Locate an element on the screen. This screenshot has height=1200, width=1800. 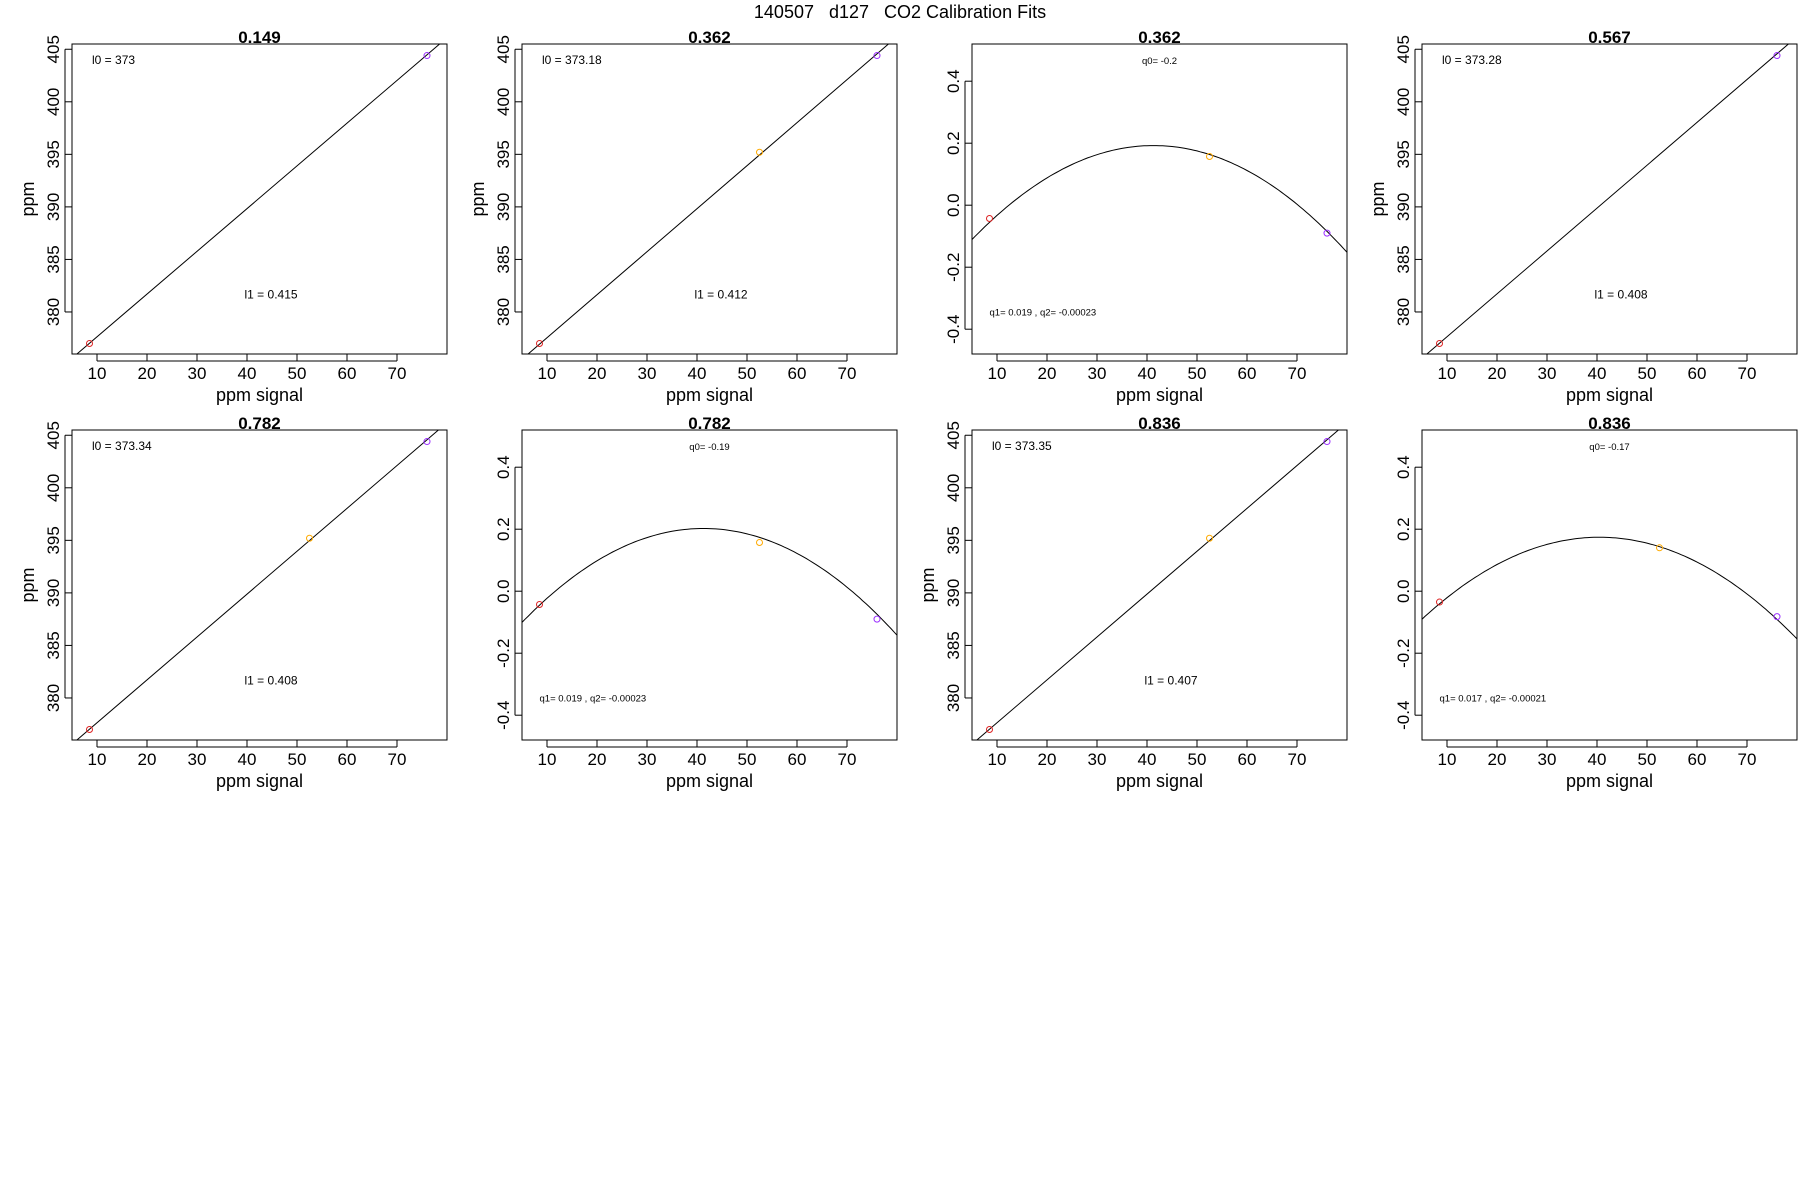
fit-annotation: q1= 0.017 , q2= -0.00021 is located at coordinates (1493, 698).